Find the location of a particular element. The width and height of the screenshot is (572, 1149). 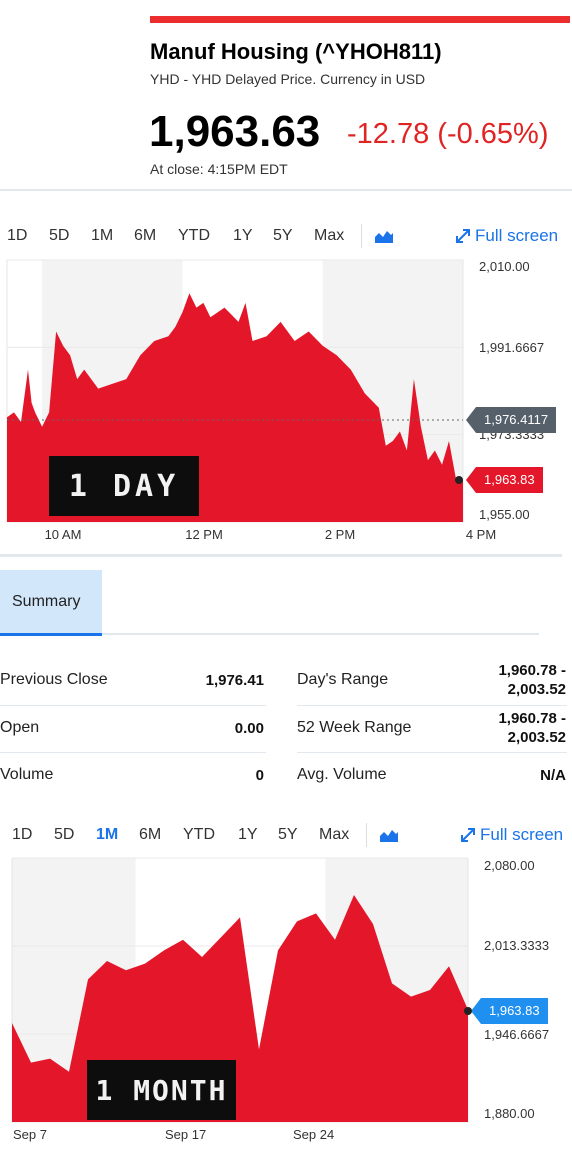

tab-bar-line is located at coordinates (320, 634).